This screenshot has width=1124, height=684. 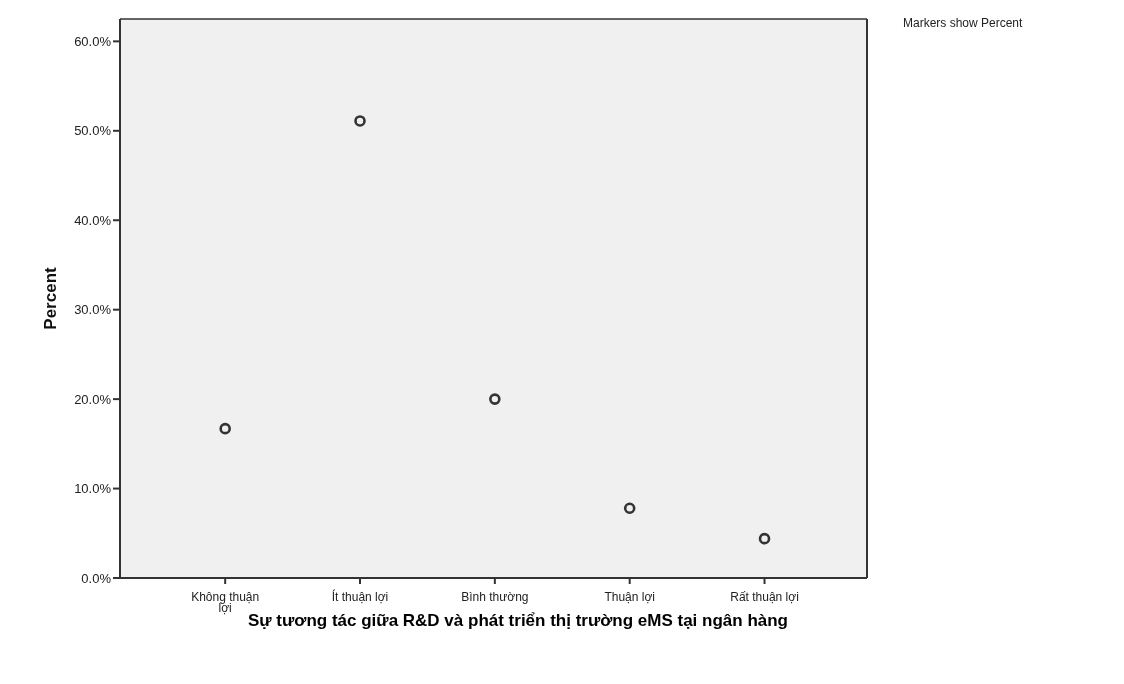 What do you see at coordinates (360, 596) in the screenshot?
I see `x-tick-label: Ít thuận lợi` at bounding box center [360, 596].